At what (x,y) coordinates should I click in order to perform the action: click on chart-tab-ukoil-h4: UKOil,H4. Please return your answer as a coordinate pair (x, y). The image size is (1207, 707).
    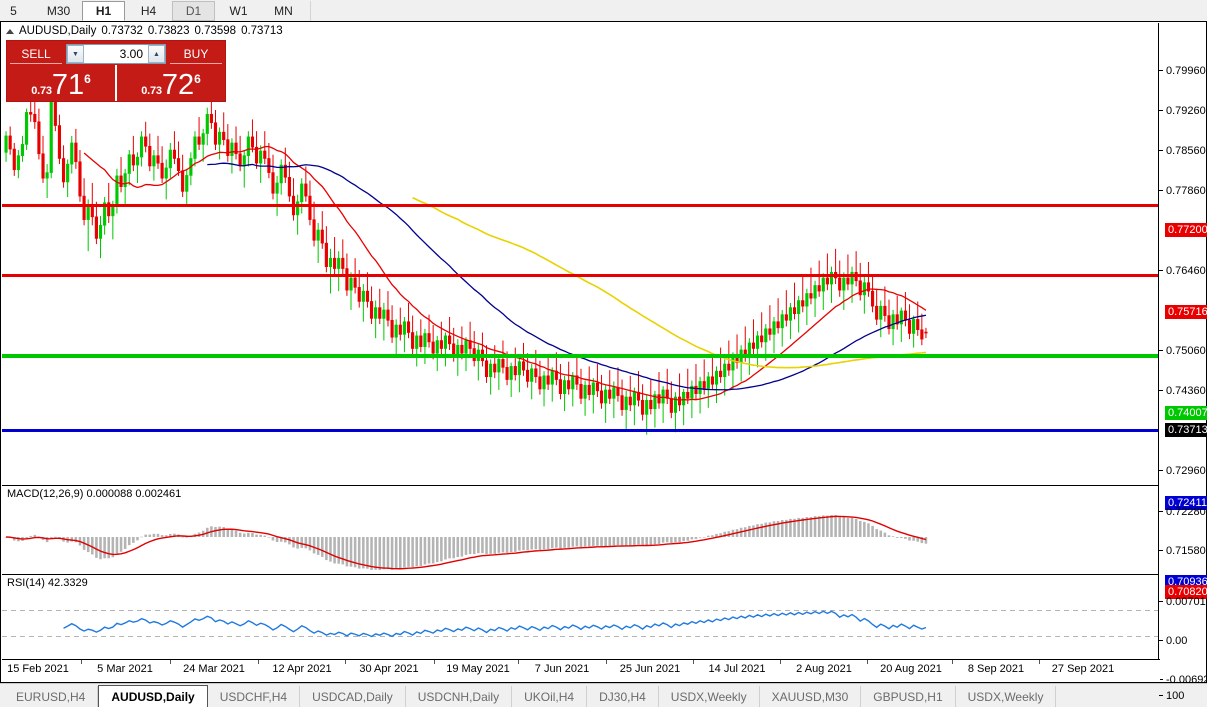
    Looking at the image, I should click on (550, 696).